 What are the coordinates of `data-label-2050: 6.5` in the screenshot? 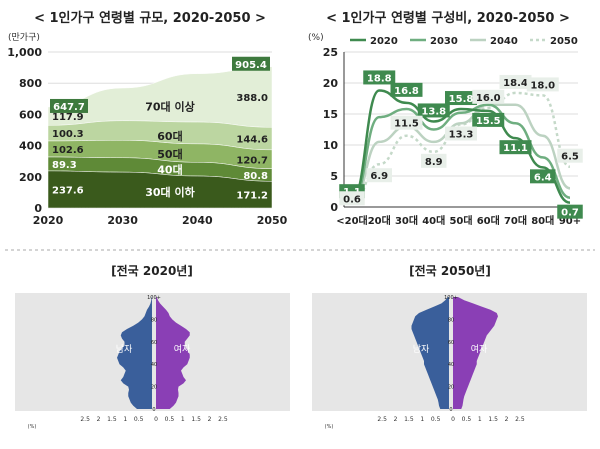 It's located at (570, 155).